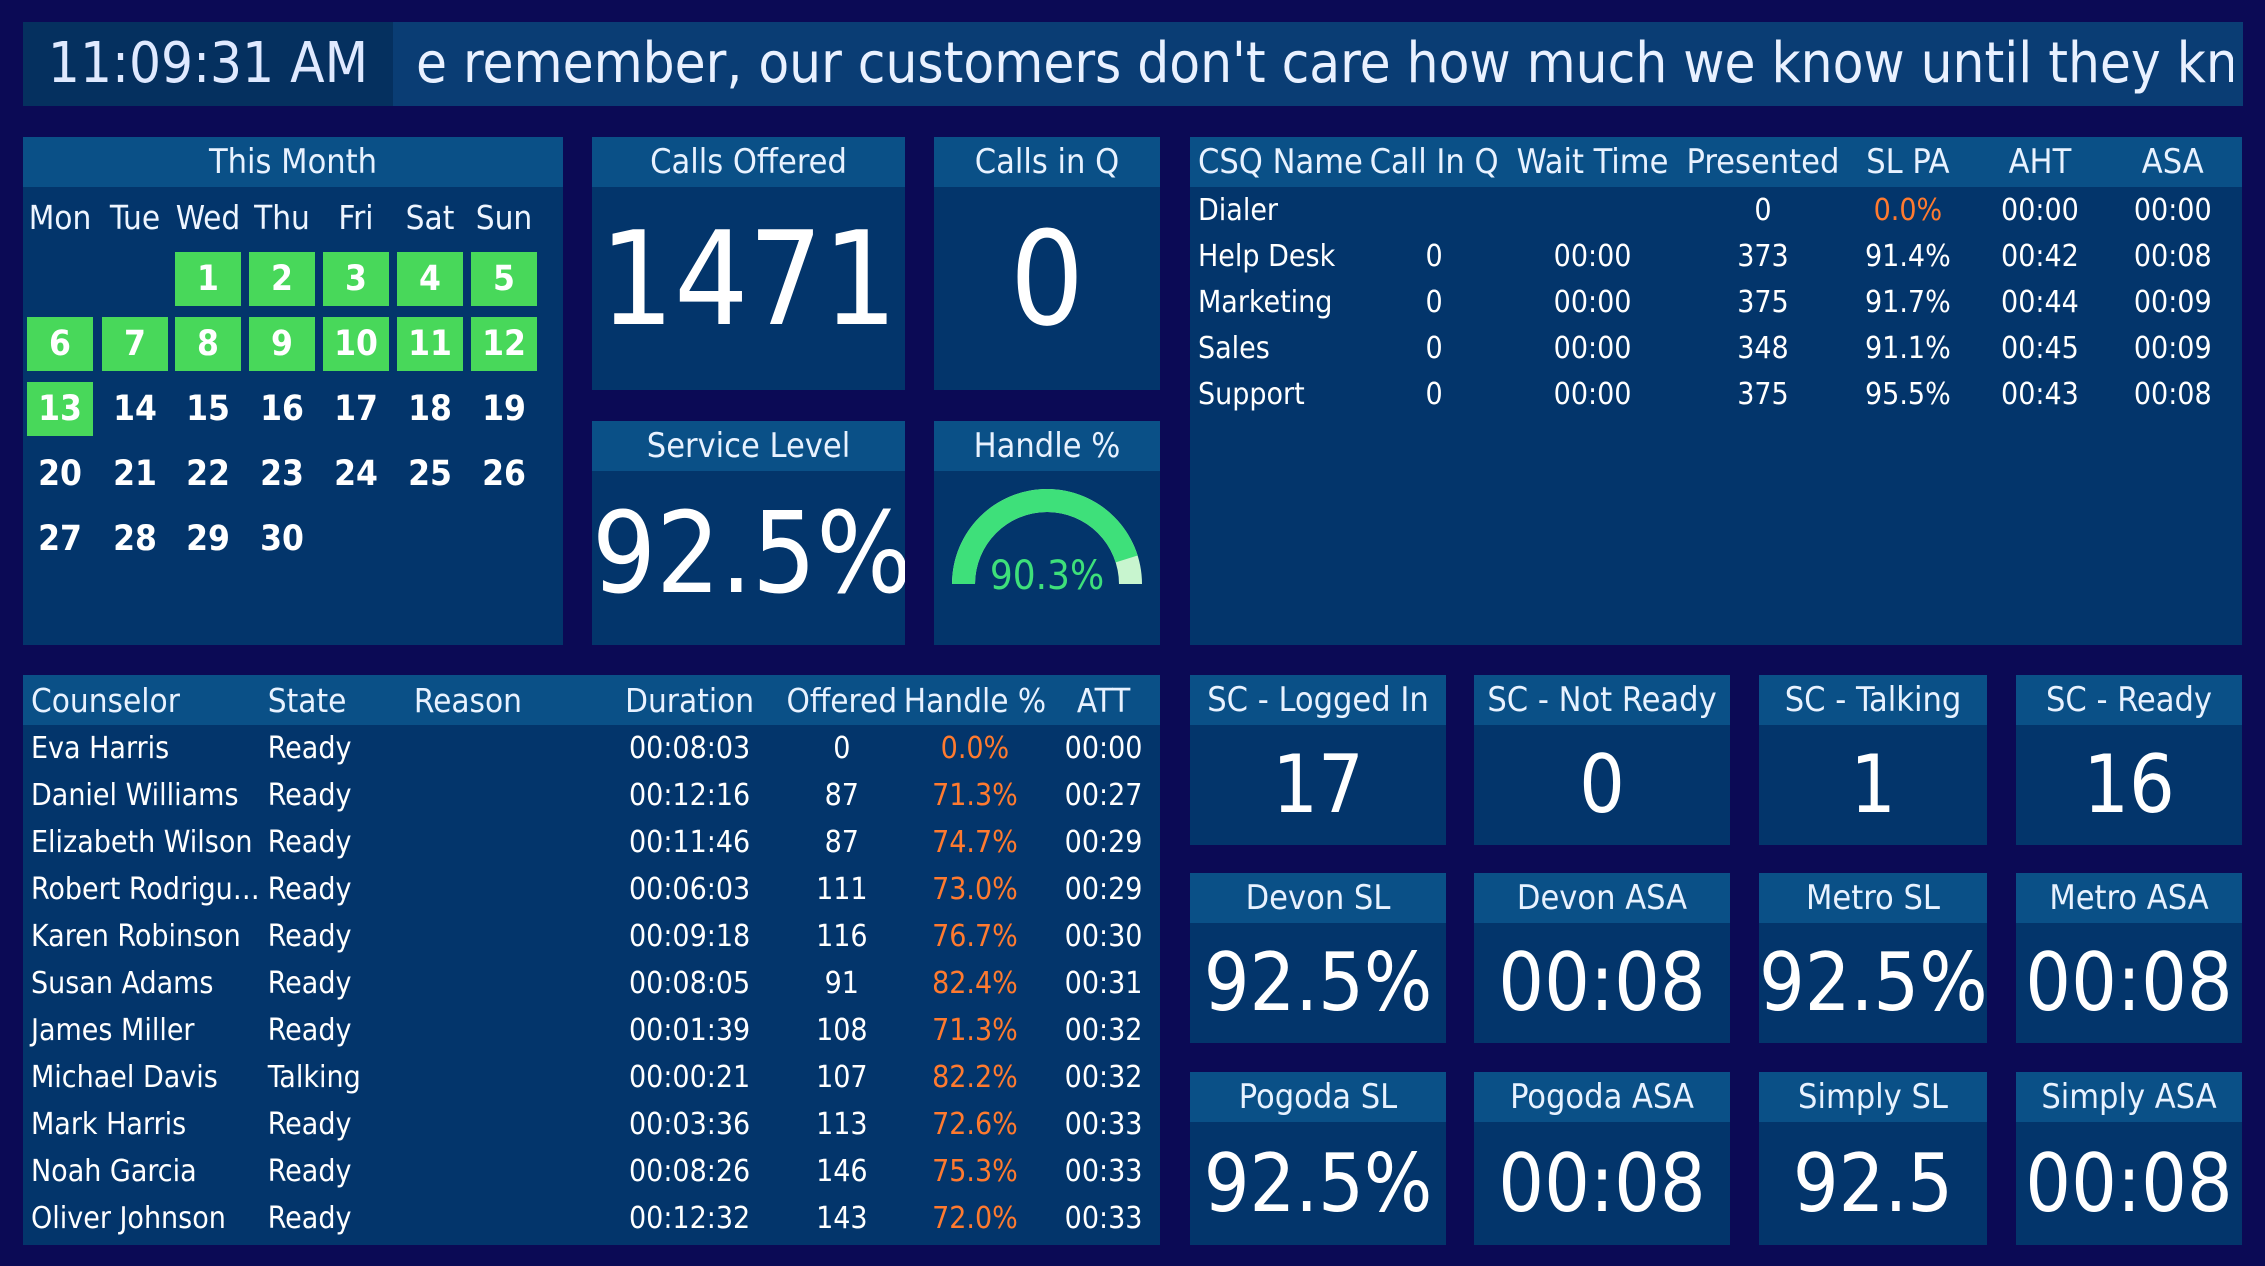  I want to click on counselor-col-att: ATT, so click(1103, 700).